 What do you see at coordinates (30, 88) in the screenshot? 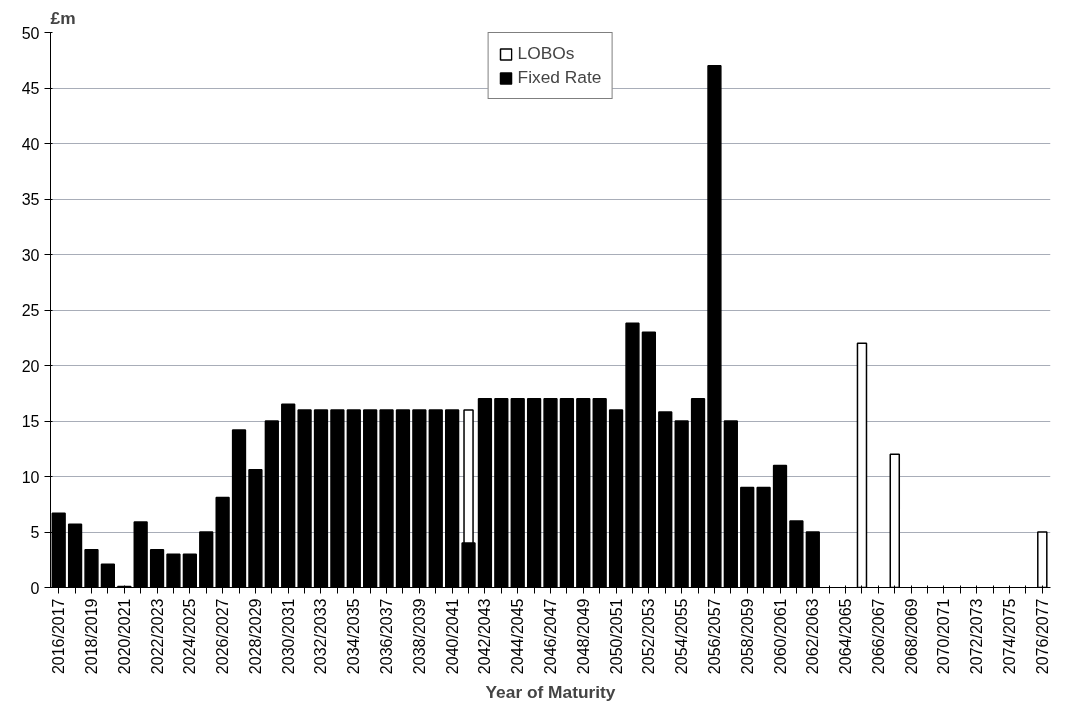
I see `y-tick-label: 45` at bounding box center [30, 88].